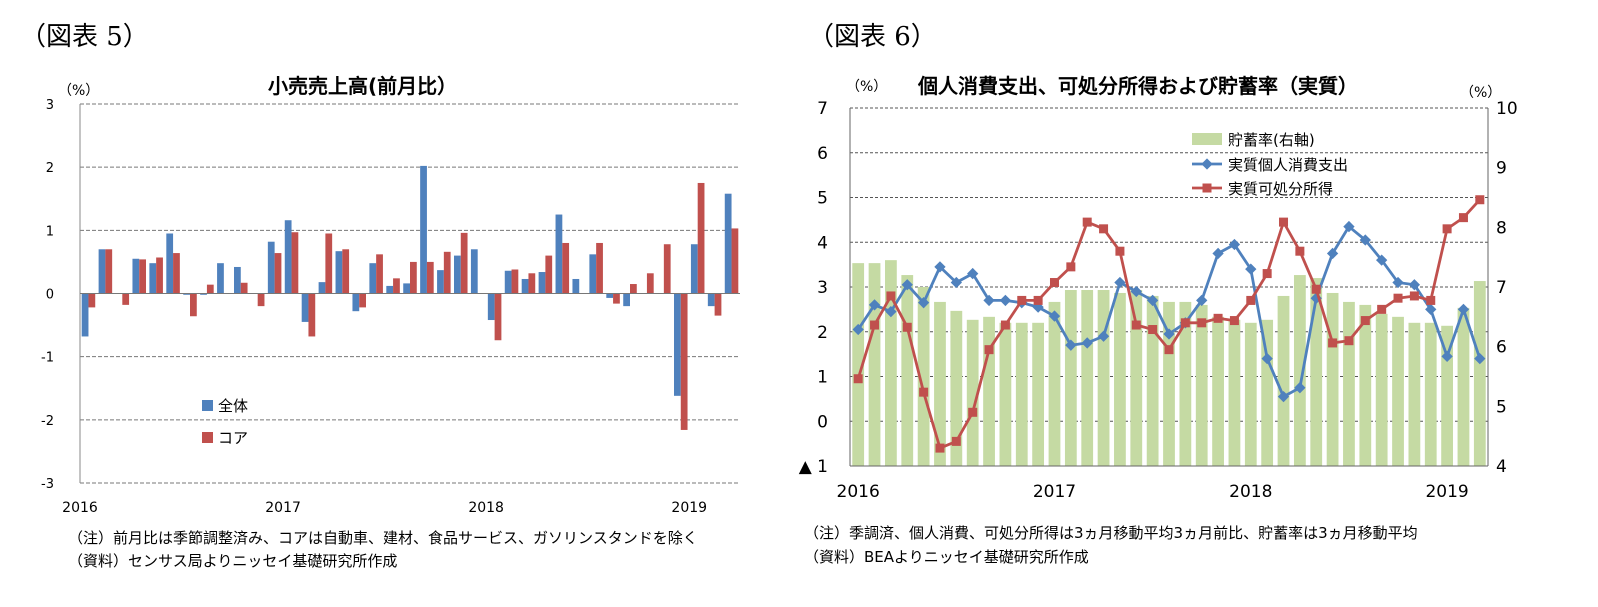 The height and width of the screenshot is (607, 1598). I want to click on bar-コア-2017-03, so click(329, 263).